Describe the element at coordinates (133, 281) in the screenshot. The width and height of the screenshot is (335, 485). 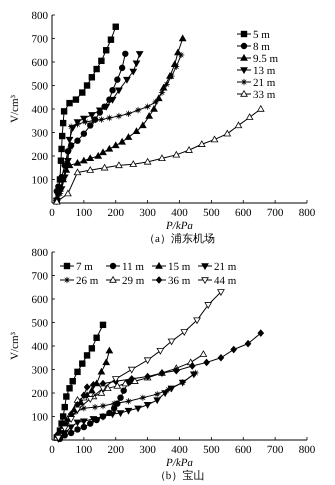
I see `legend-label: 29 m` at that location.